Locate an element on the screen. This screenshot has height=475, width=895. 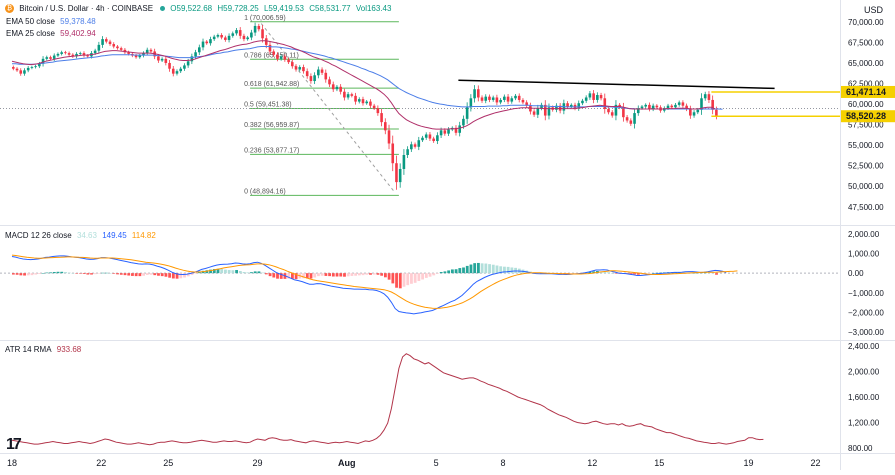
atr-axis-tick: 800.00 is located at coordinates (860, 448).